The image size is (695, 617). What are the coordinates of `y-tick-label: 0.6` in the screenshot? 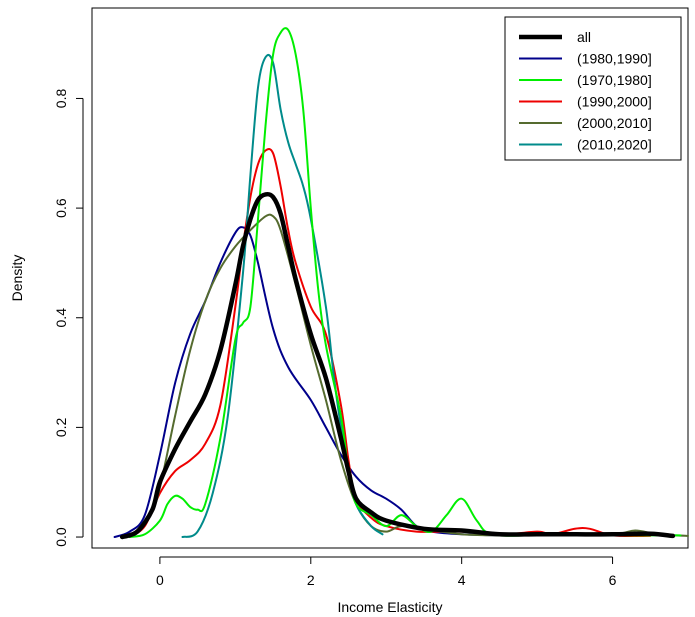 It's located at (61, 208).